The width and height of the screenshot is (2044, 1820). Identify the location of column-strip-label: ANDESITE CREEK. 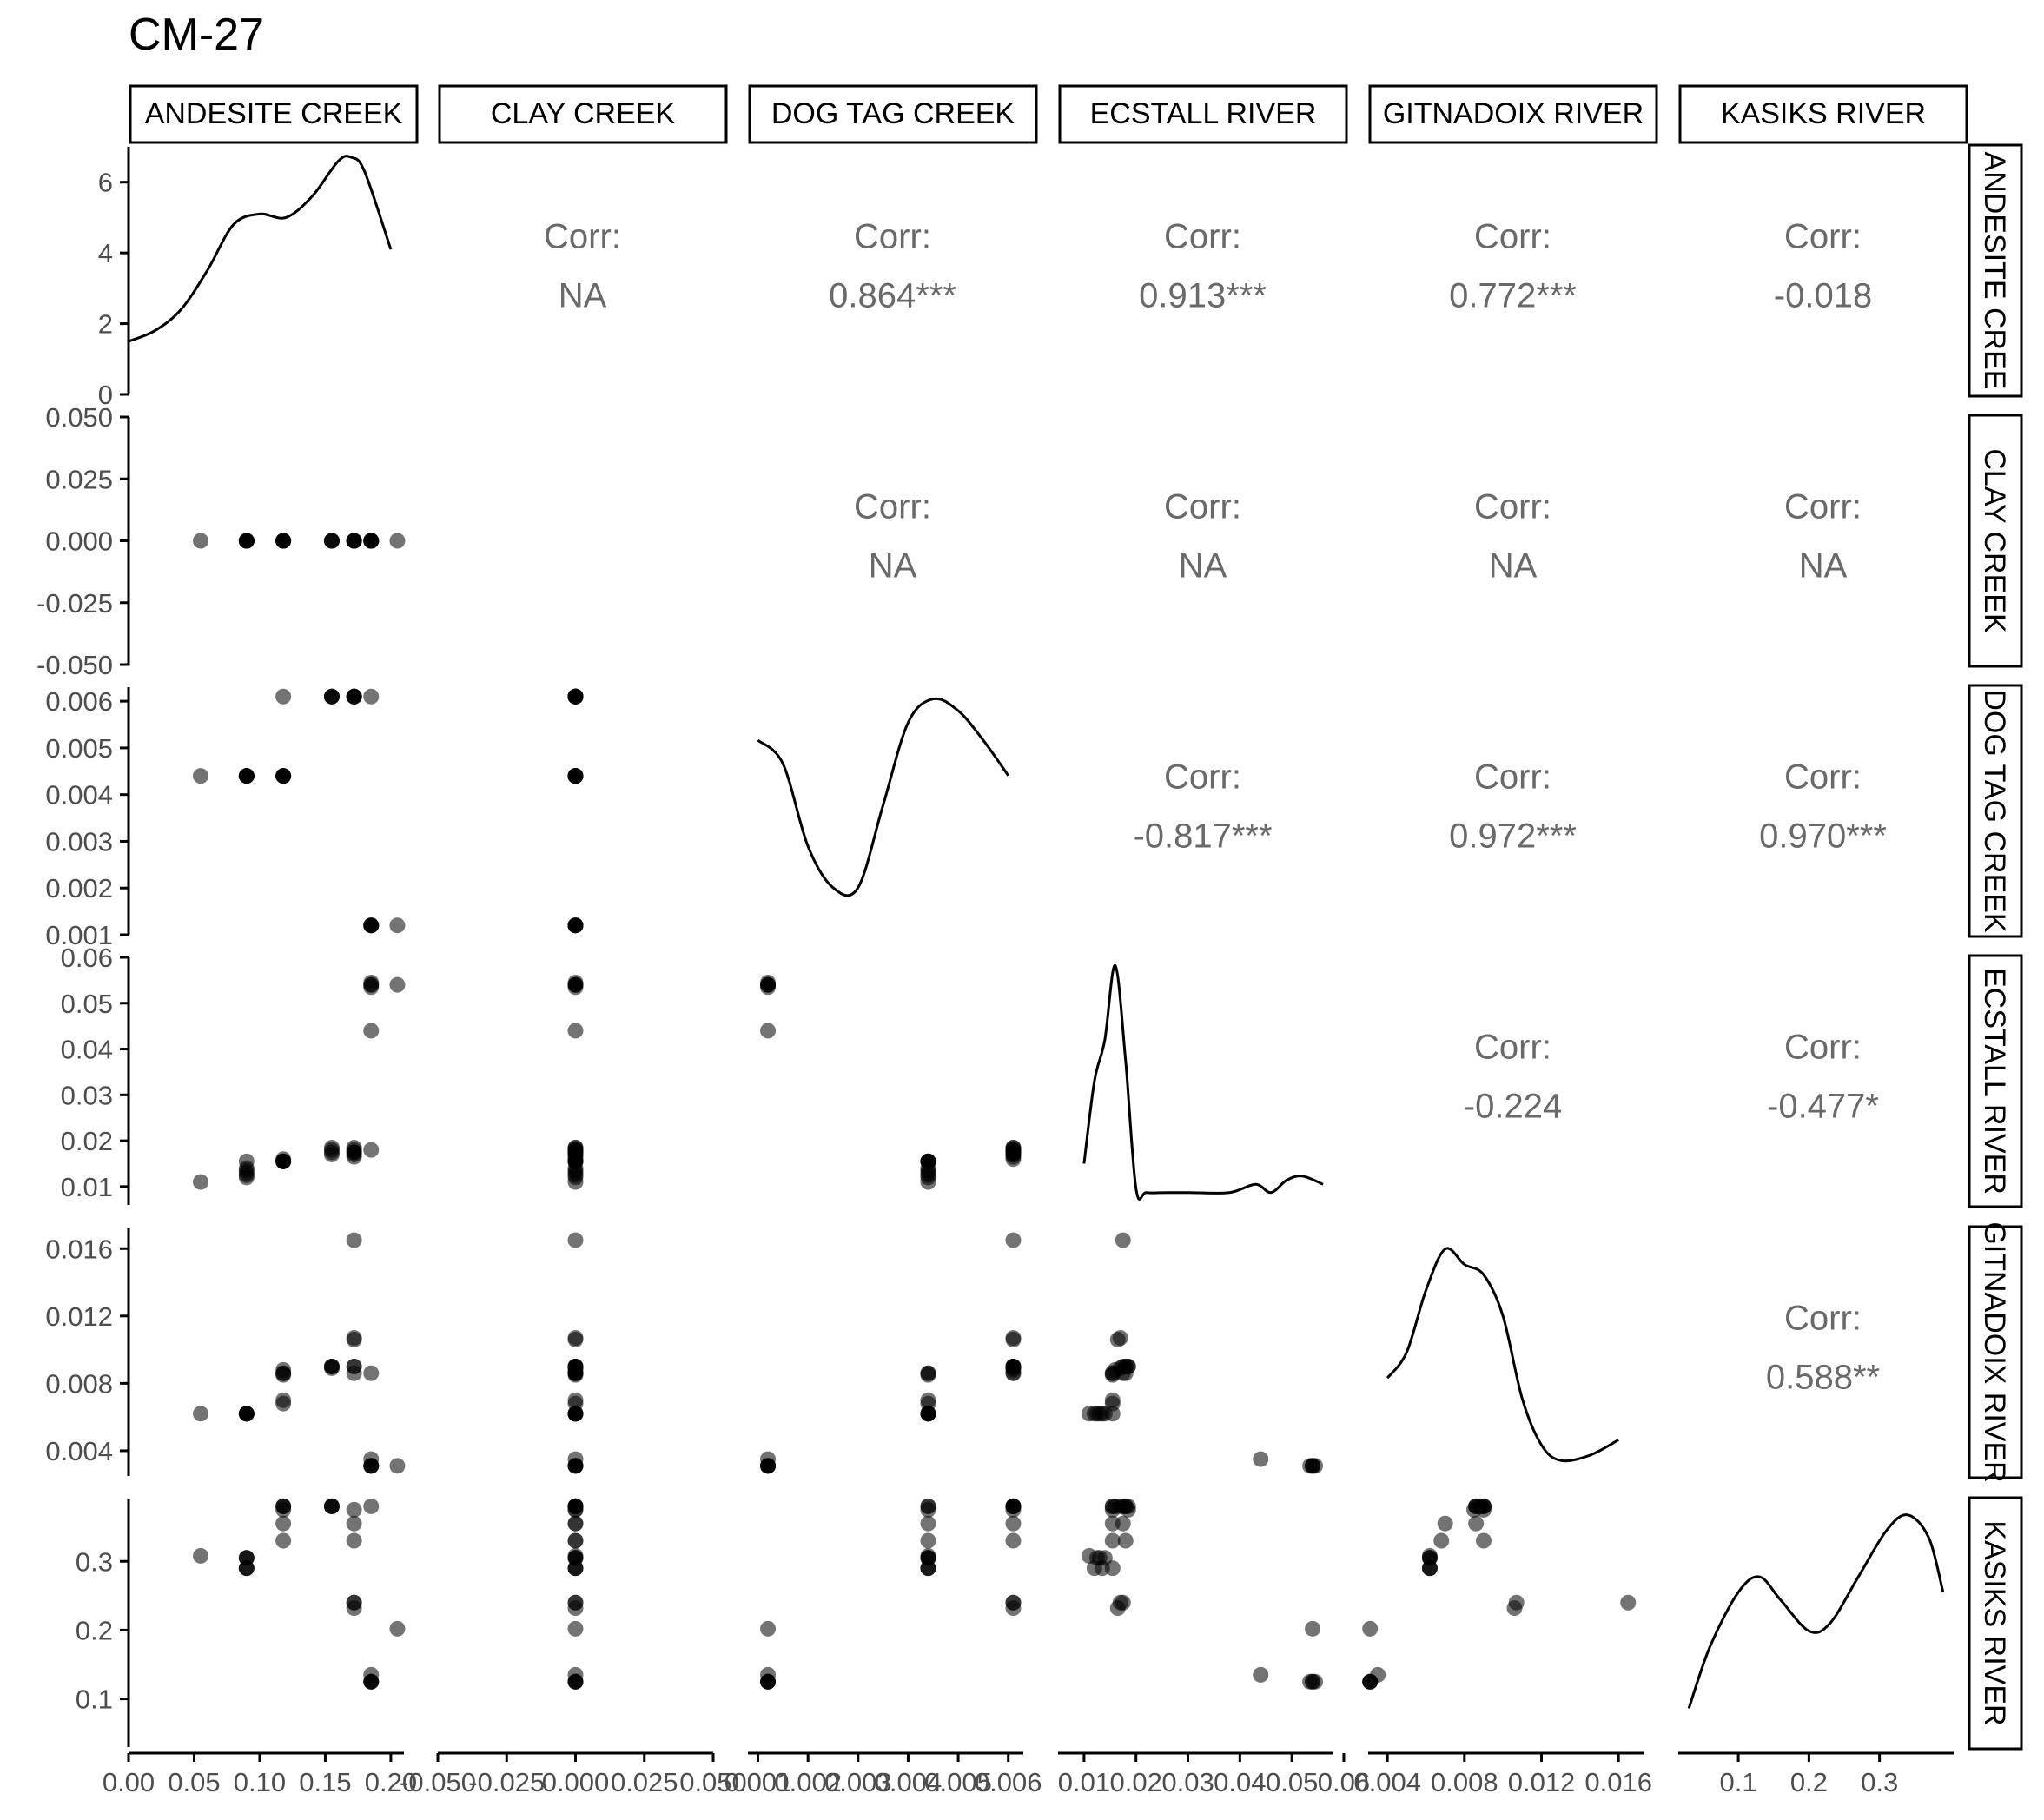
(274, 113).